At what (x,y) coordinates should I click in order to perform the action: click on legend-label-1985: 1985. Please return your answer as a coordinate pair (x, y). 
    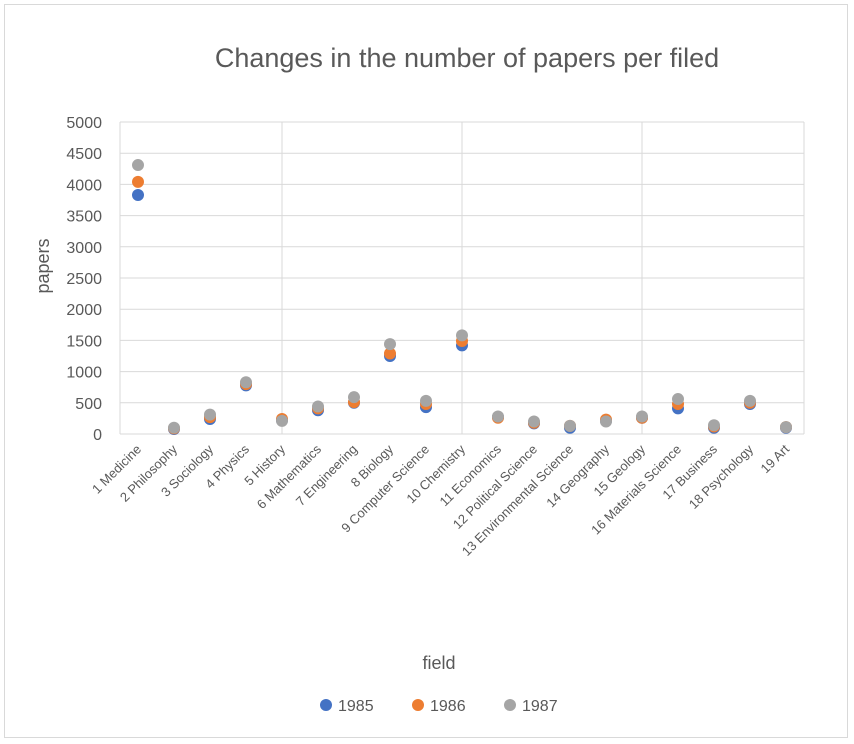
    Looking at the image, I should click on (356, 706).